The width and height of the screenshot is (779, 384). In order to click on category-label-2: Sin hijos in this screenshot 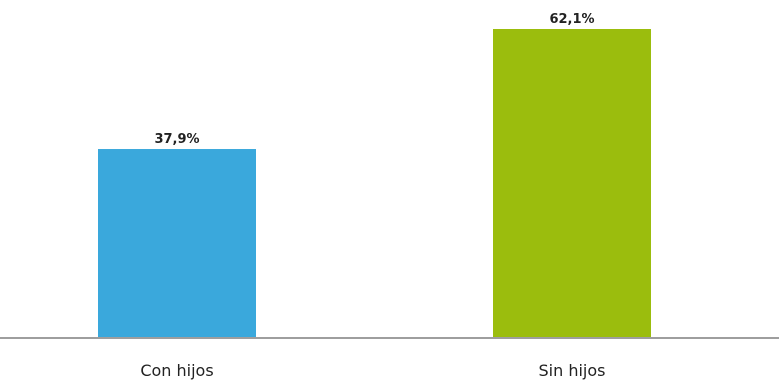, I will do `click(572, 370)`.